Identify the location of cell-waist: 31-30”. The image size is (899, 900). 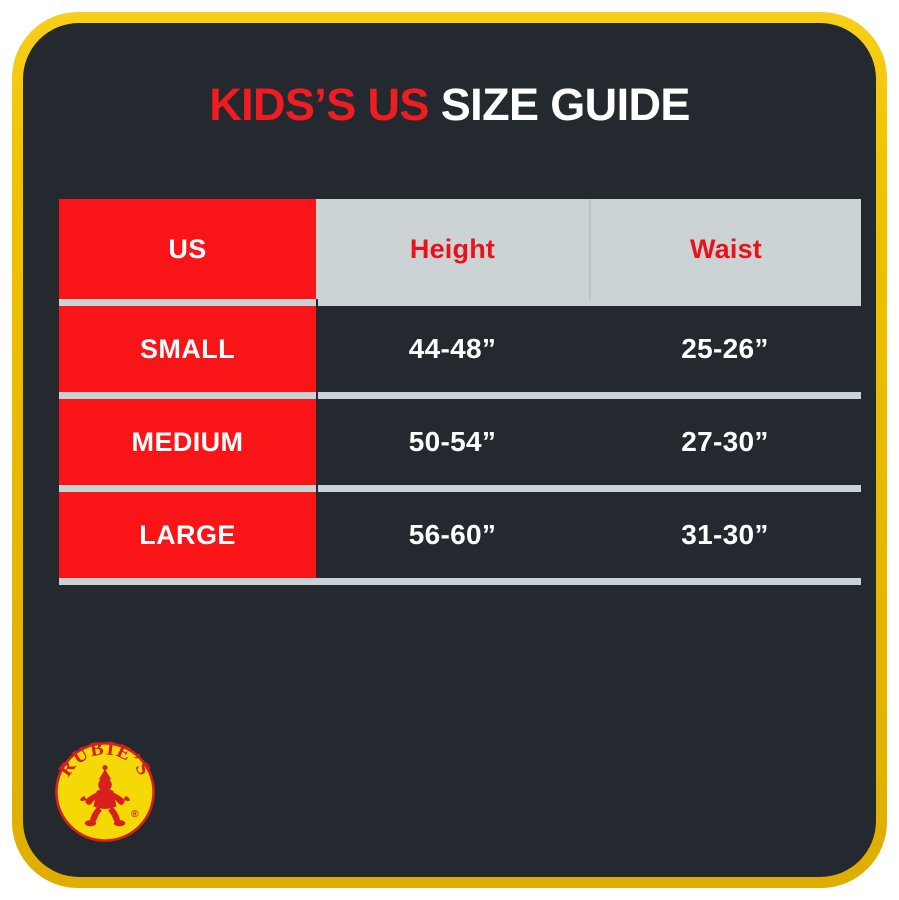
(725, 535).